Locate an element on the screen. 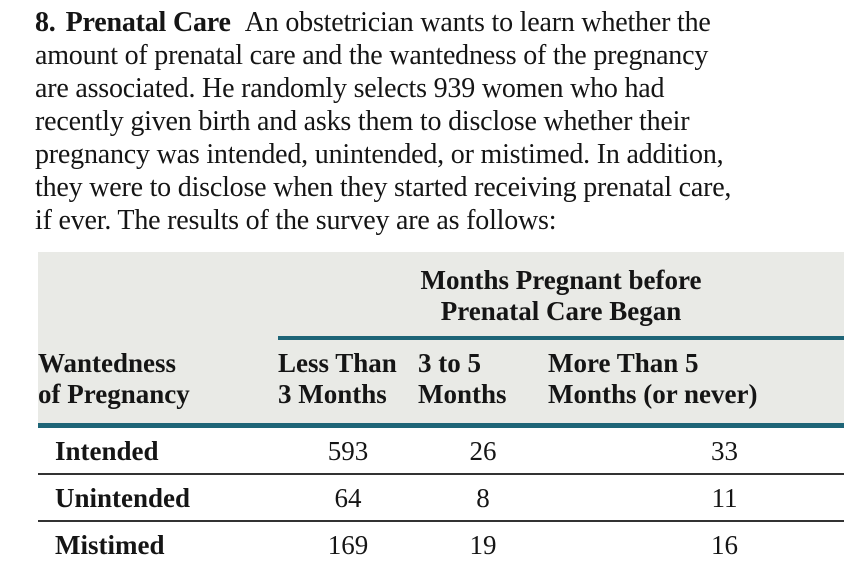 This screenshot has height=566, width=865. spanning-header-line2: Prenatal Care Began is located at coordinates (561, 311).